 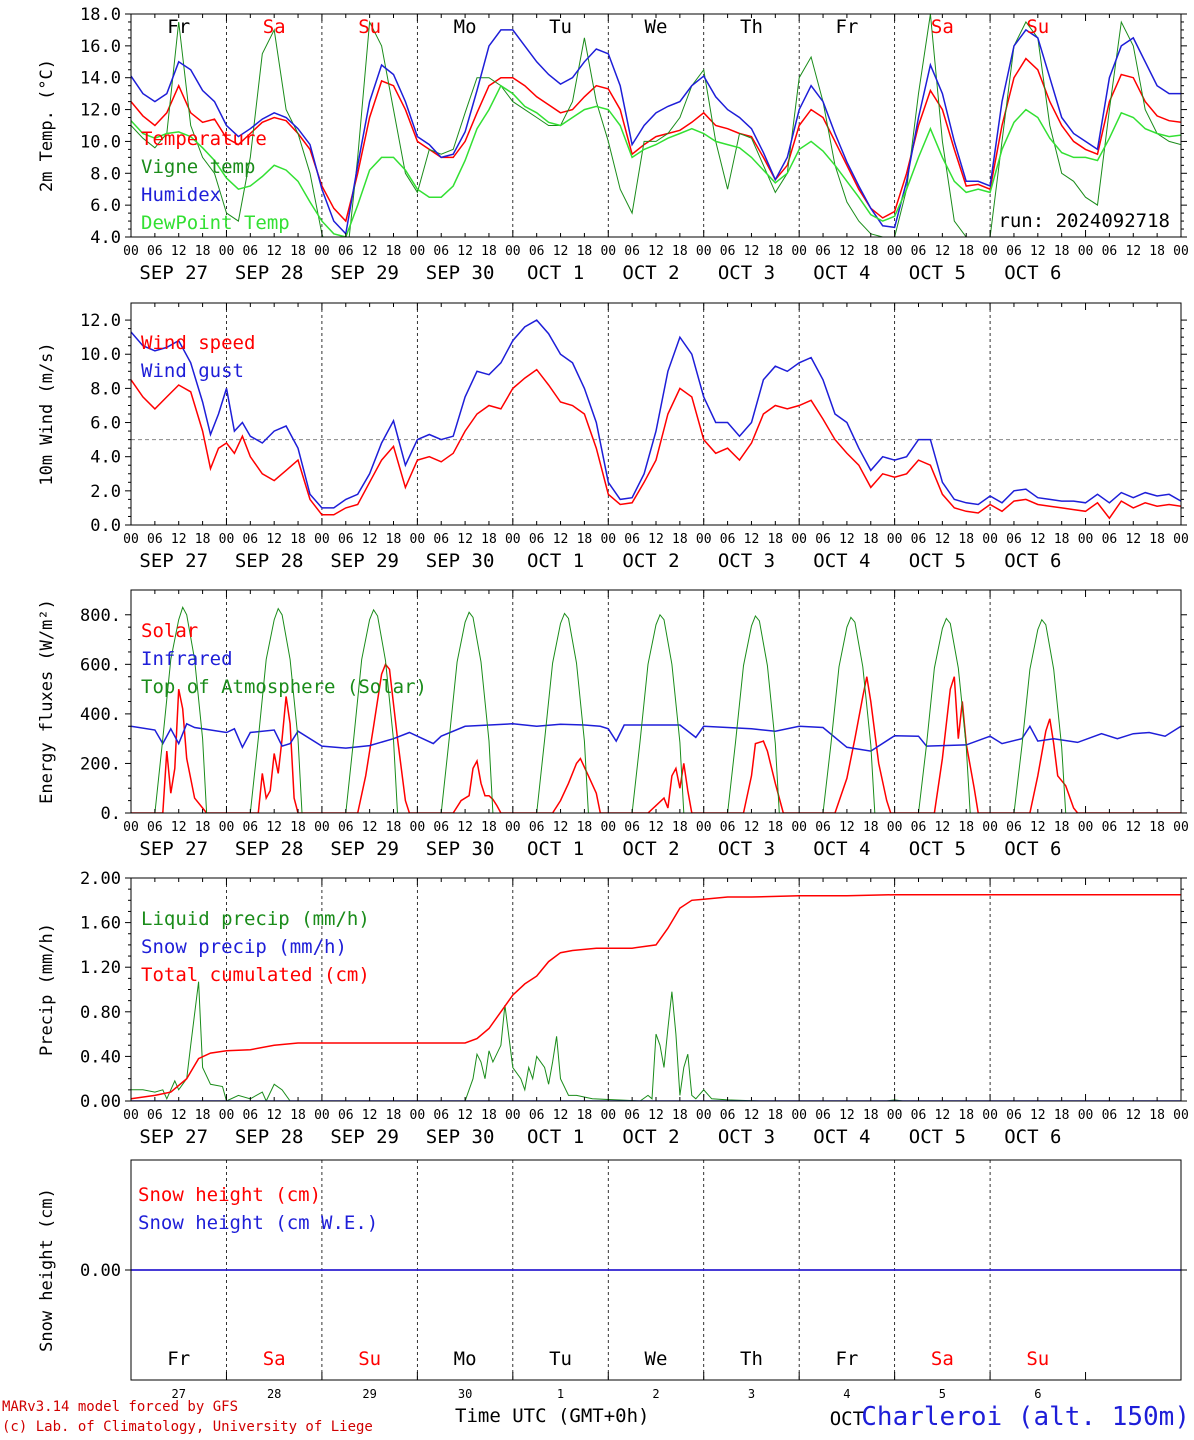 What do you see at coordinates (255, 975) in the screenshot?
I see `legend-entry: Total cumulated (cm)` at bounding box center [255, 975].